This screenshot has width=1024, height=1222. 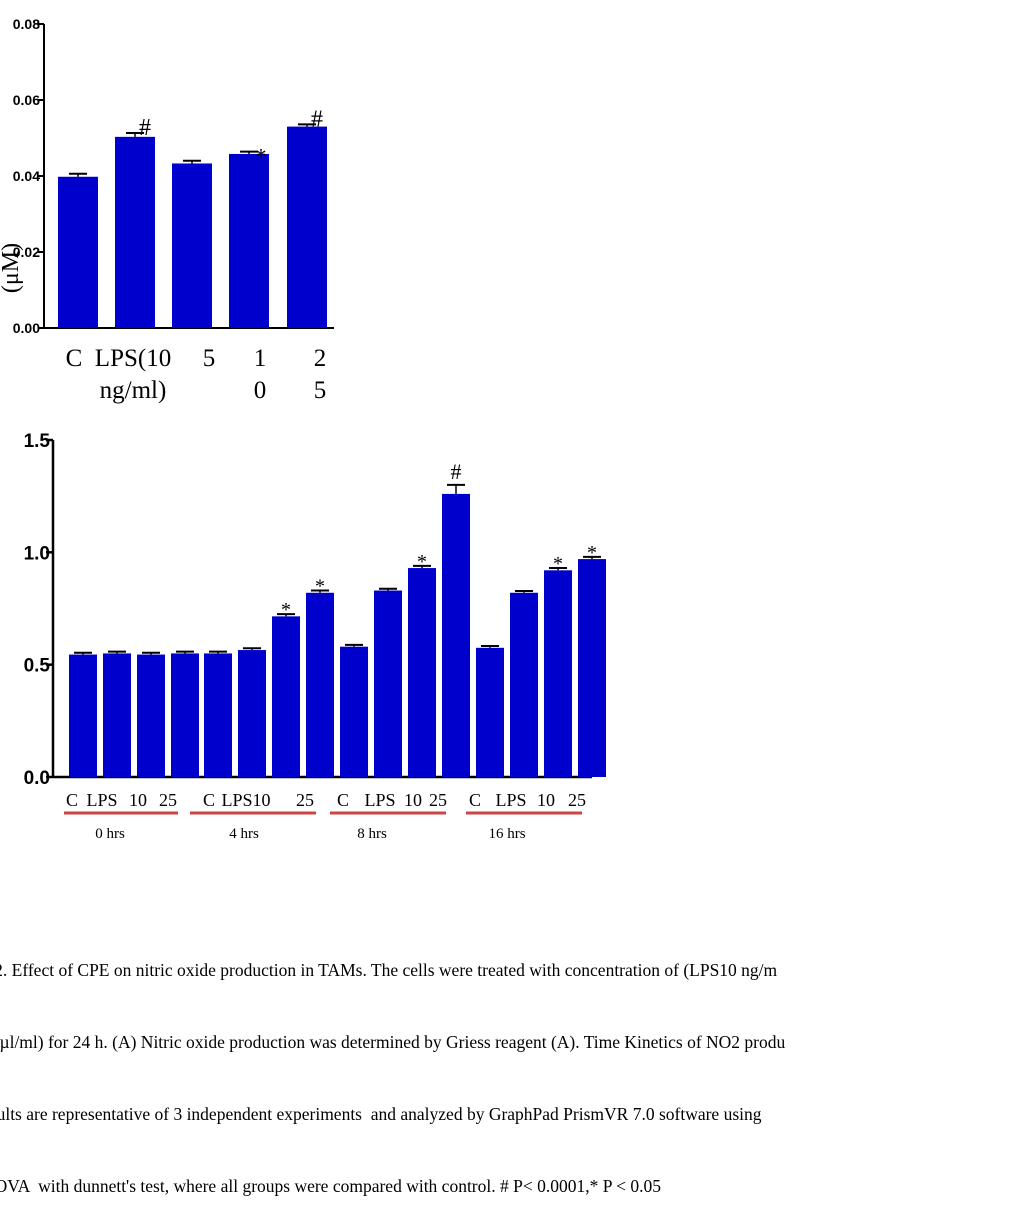 I want to click on significance-mark-b: #, so click(x=456, y=471).